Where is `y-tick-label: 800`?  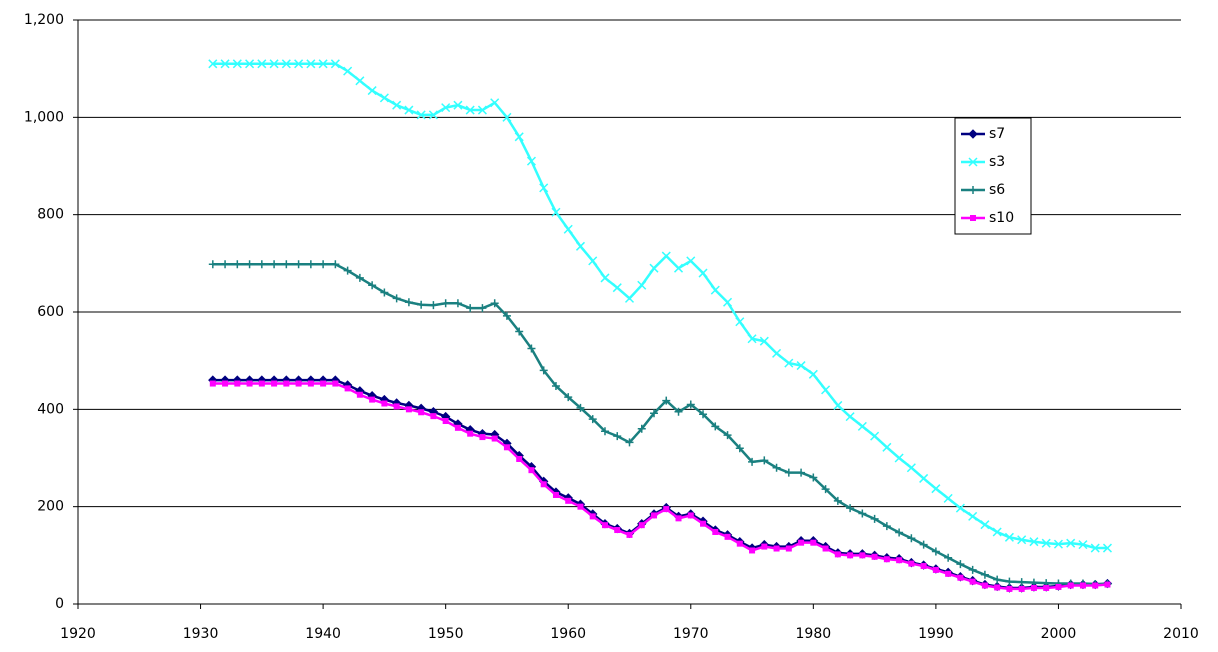 y-tick-label: 800 is located at coordinates (50, 215).